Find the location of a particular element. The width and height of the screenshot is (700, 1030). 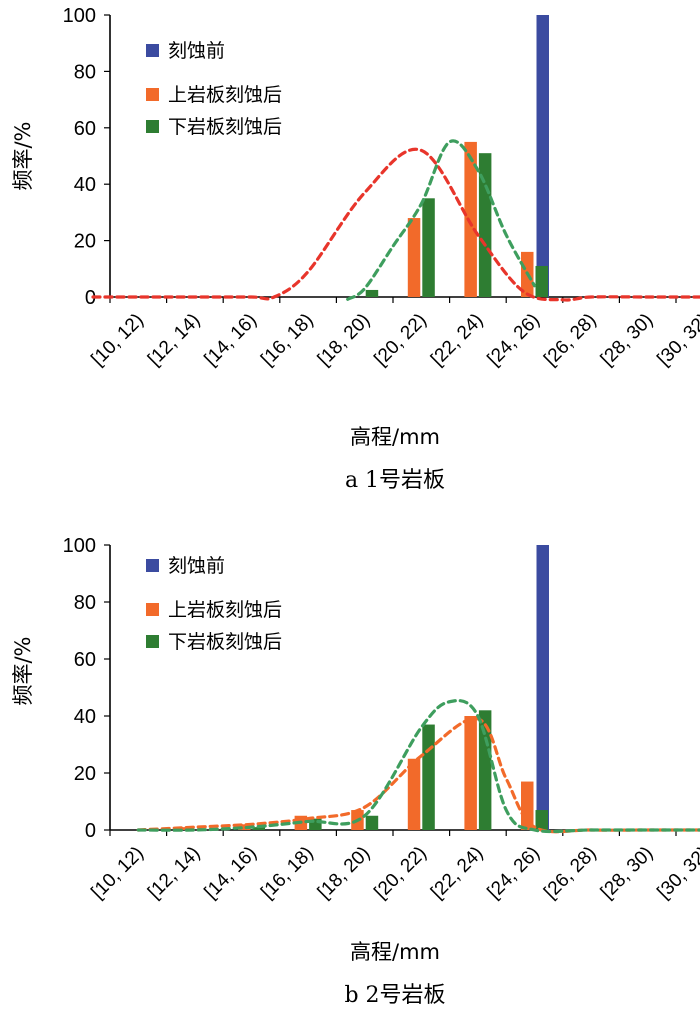

legend-label-b-2: 下岩板刻蚀后 is located at coordinates (225, 642).